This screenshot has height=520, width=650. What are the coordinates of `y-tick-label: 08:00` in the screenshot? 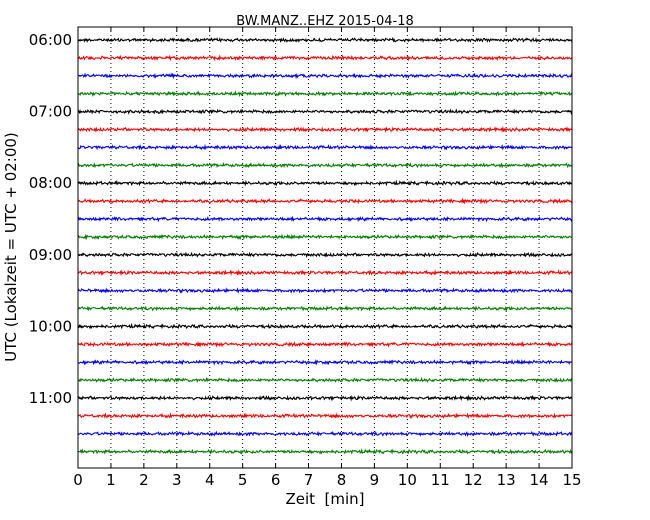 It's located at (50, 183).